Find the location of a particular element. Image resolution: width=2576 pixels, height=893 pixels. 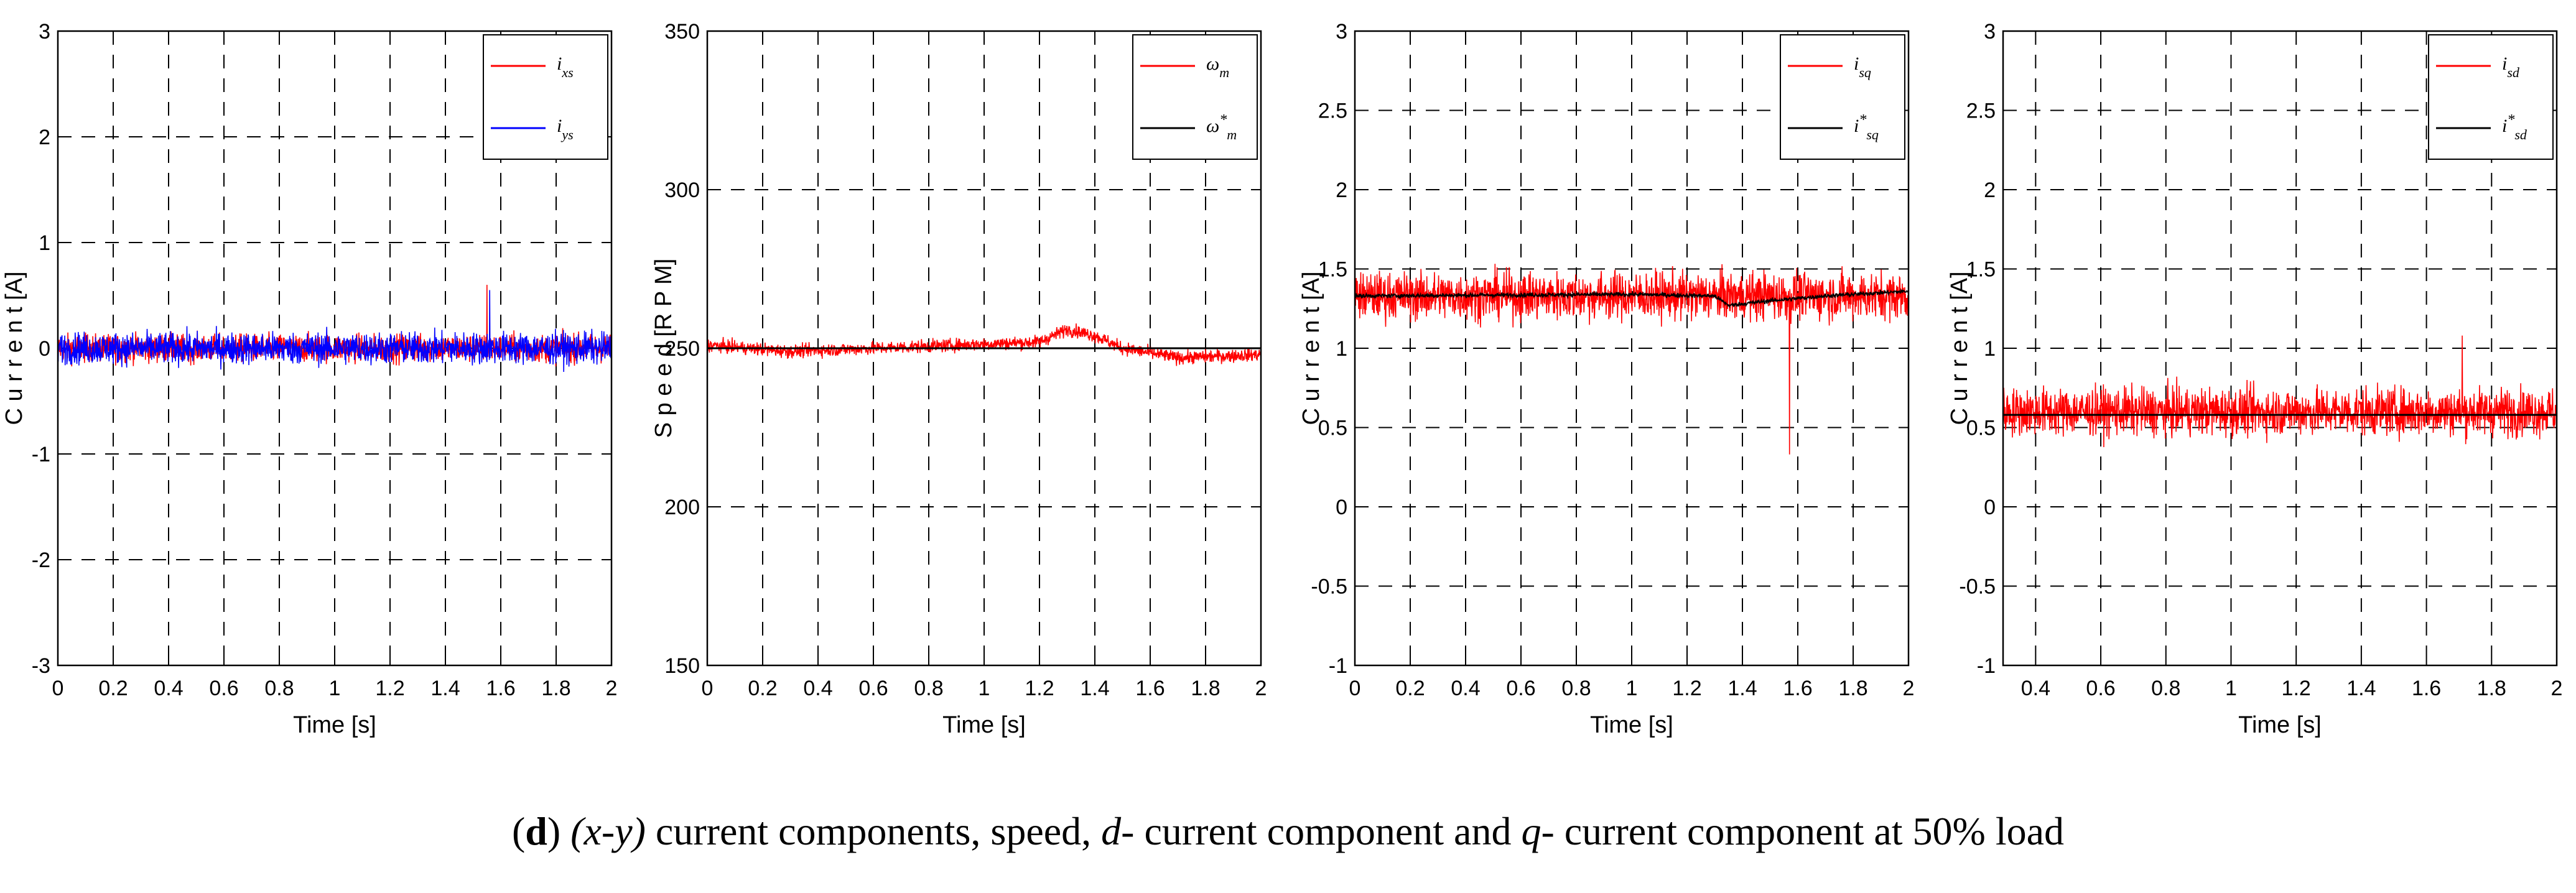

caption-open: ( is located at coordinates (518, 831).